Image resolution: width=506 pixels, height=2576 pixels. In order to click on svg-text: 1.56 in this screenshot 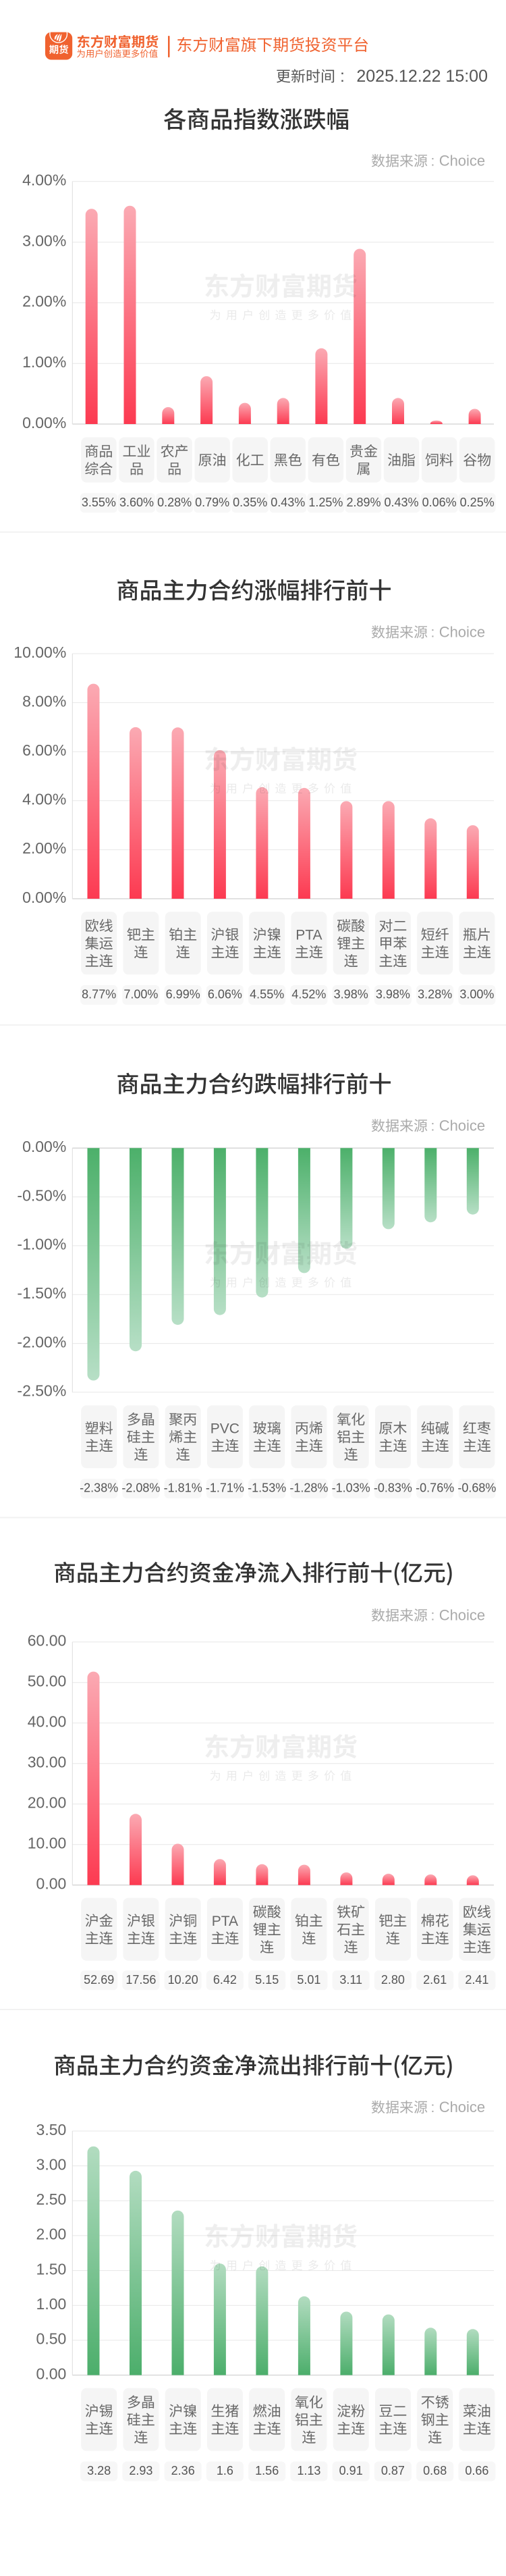, I will do `click(267, 2470)`.